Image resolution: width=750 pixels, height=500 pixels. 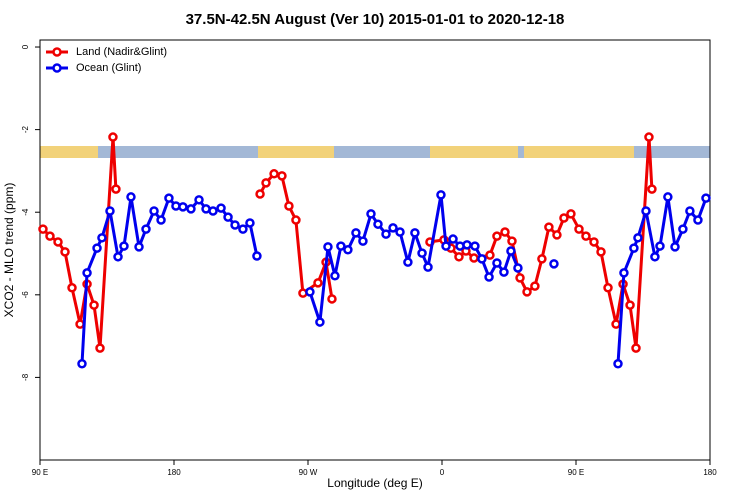 What do you see at coordinates (442, 472) in the screenshot?
I see `x-tick-label: 0` at bounding box center [442, 472].